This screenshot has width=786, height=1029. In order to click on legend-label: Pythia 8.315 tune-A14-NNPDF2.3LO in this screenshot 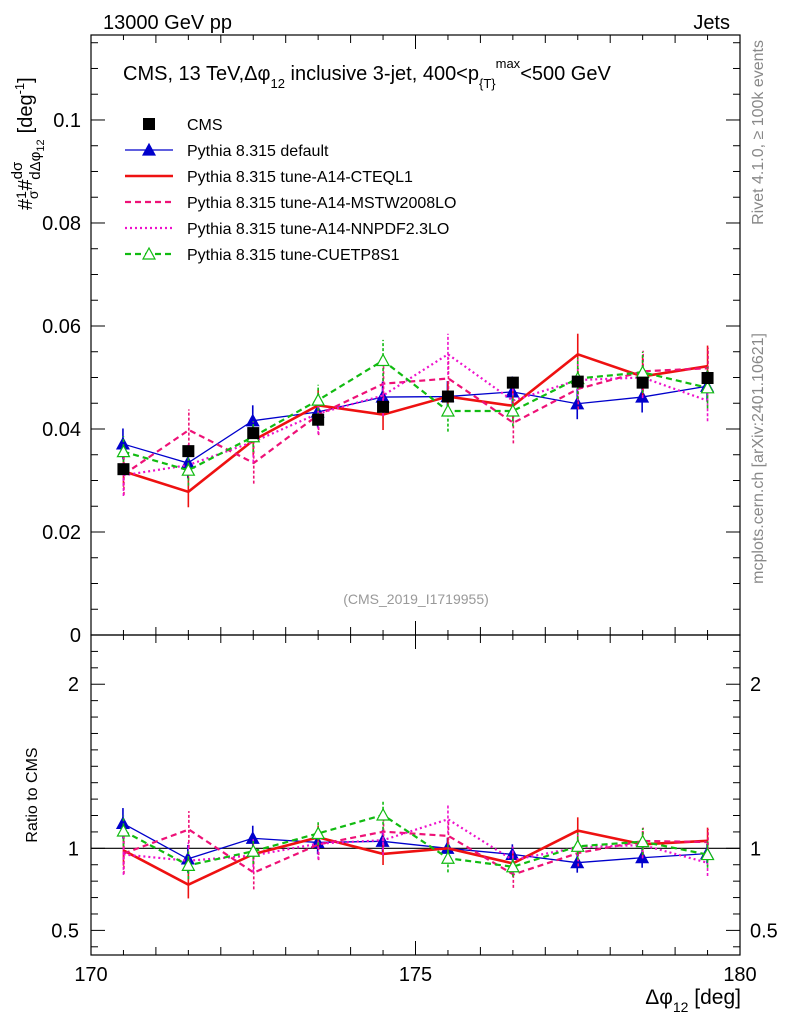, I will do `click(318, 229)`.